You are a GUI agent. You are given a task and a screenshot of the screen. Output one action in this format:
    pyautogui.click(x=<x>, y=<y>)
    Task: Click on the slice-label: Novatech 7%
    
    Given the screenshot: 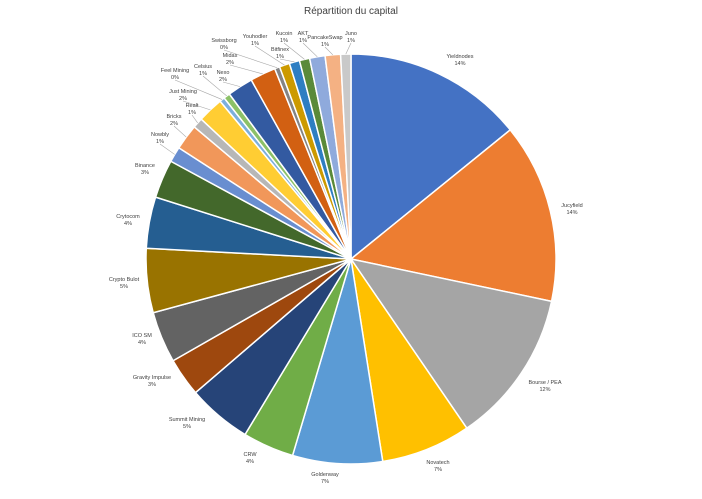 What is the action you would take?
    pyautogui.click(x=437, y=466)
    